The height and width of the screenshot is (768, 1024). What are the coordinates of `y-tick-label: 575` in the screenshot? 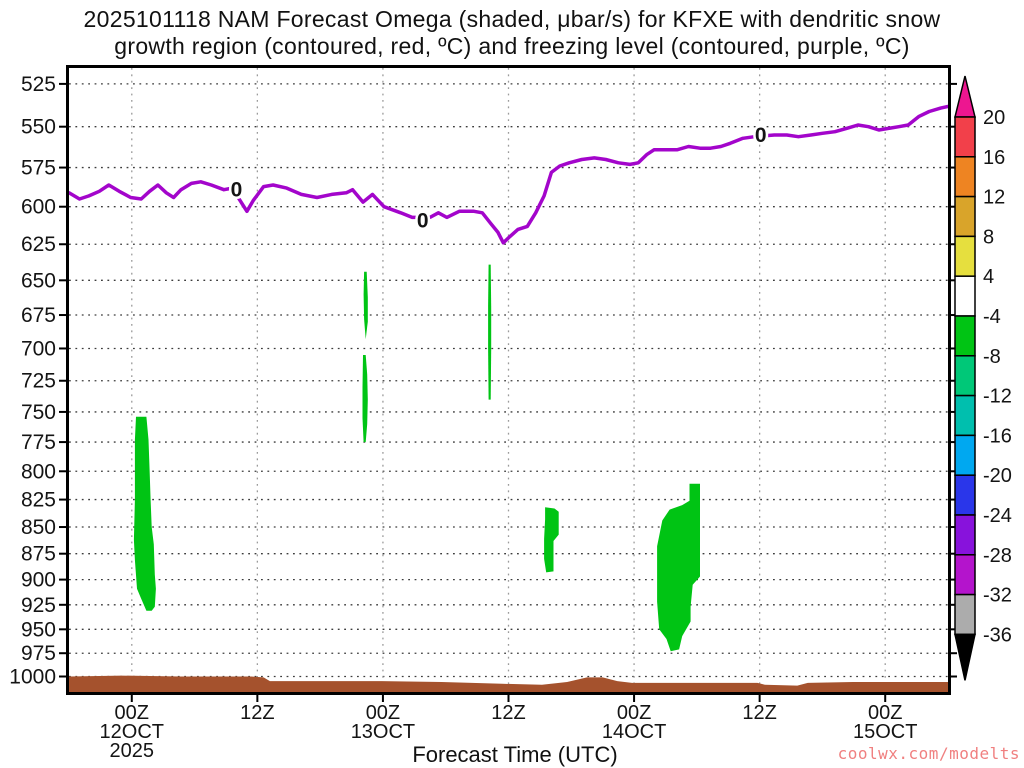 It's located at (38, 168).